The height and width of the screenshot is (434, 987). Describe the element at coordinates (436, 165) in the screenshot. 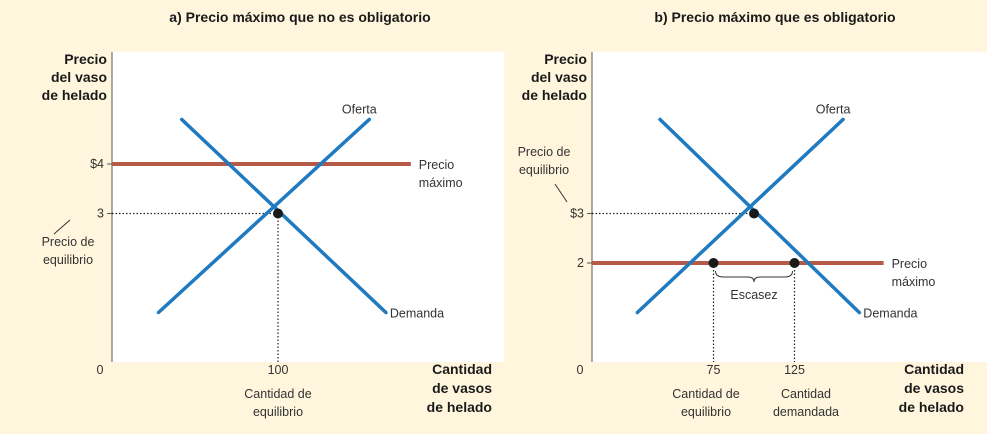

I see `panel-a-price-ceiling-label: Precio` at that location.